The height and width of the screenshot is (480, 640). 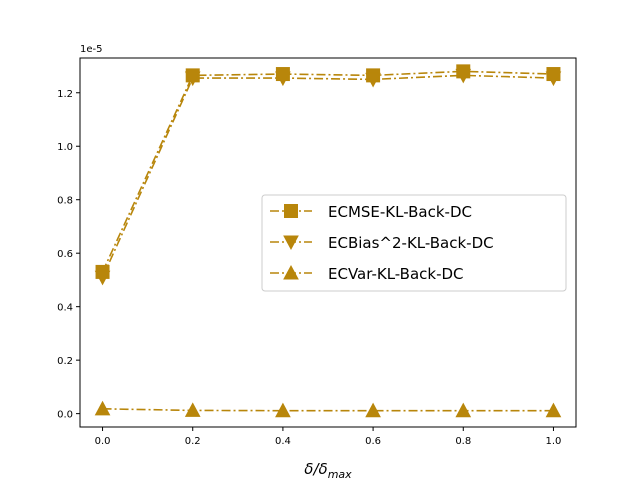 I want to click on legend-box, so click(x=414, y=243).